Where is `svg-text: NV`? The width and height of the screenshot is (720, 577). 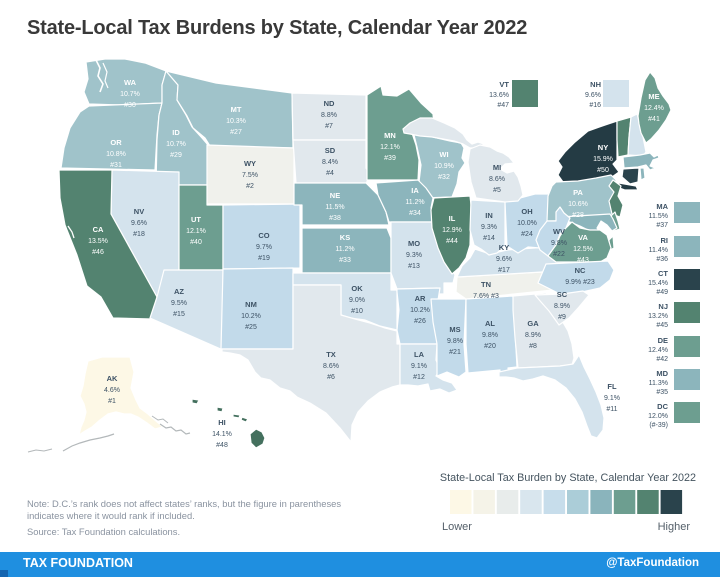 svg-text: NV is located at coordinates (139, 211).